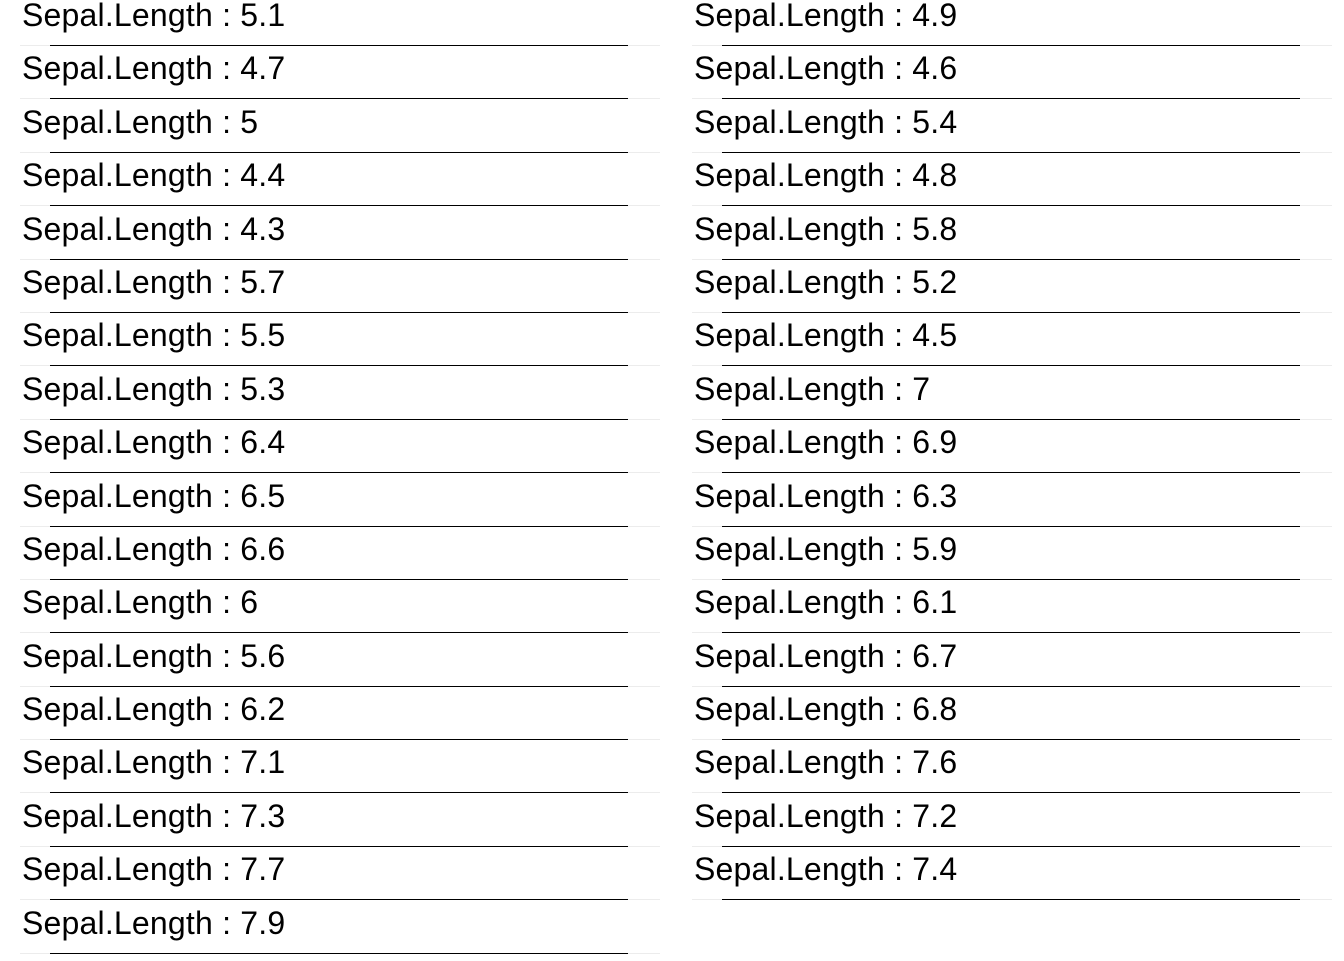  What do you see at coordinates (826, 602) in the screenshot?
I see `sepal-length-label: Sepal.Length : 6.1` at bounding box center [826, 602].